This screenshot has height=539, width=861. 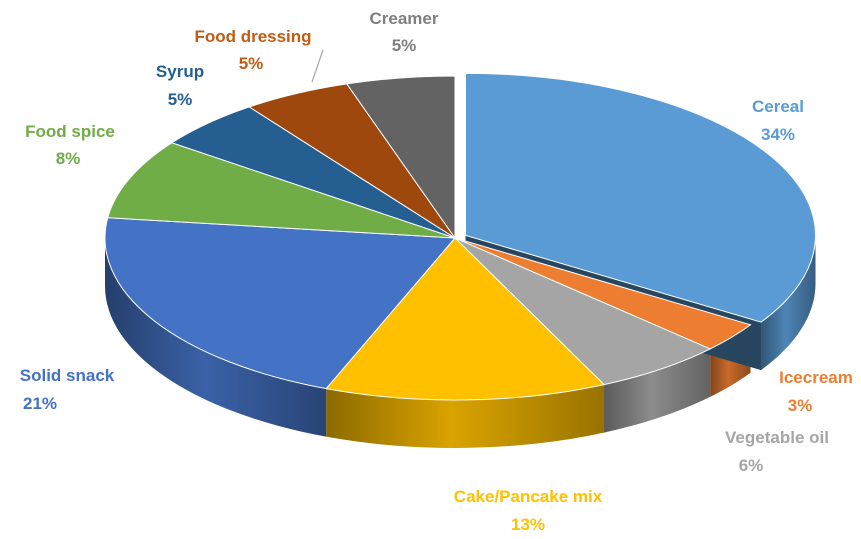 I want to click on label-food-dressing-name: Food dressing, so click(x=252, y=36).